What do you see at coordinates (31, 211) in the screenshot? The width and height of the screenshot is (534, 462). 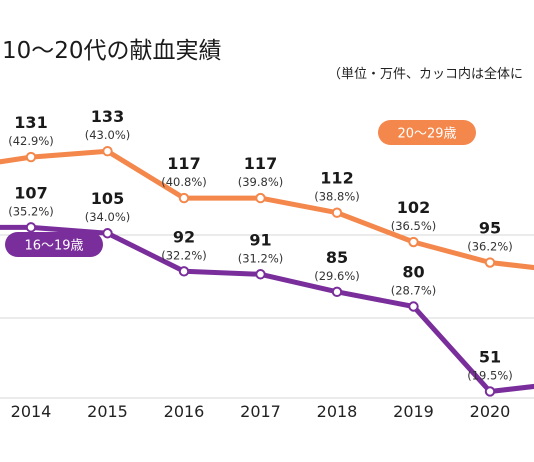 I see `pct-label-s1-1: (35.2%)` at bounding box center [31, 211].